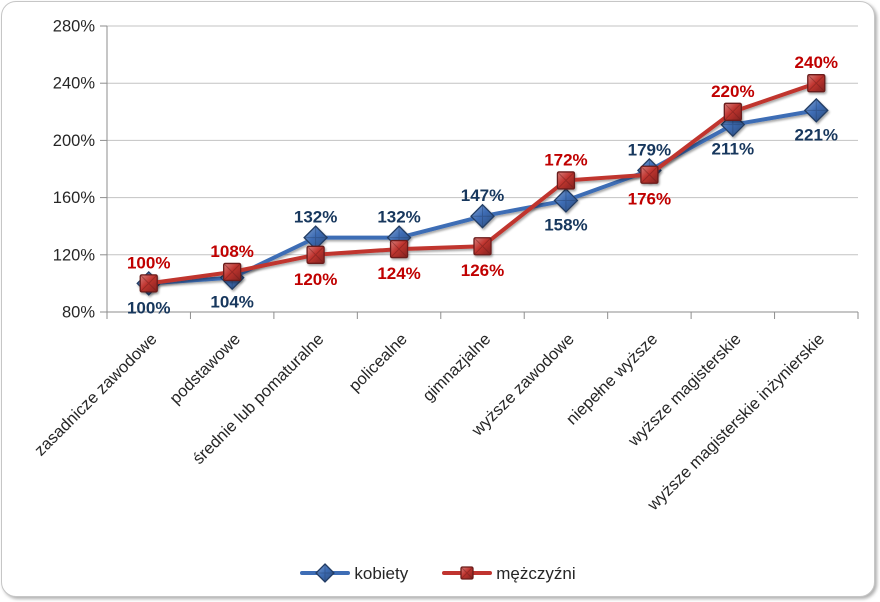 Image resolution: width=880 pixels, height=602 pixels. I want to click on data-point-marker-square, so click(467, 573).